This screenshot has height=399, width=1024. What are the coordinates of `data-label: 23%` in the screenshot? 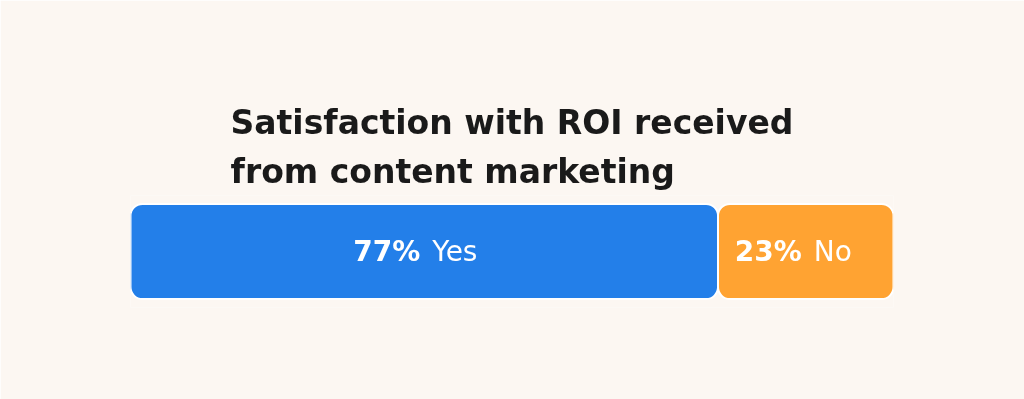 It's located at (768, 251).